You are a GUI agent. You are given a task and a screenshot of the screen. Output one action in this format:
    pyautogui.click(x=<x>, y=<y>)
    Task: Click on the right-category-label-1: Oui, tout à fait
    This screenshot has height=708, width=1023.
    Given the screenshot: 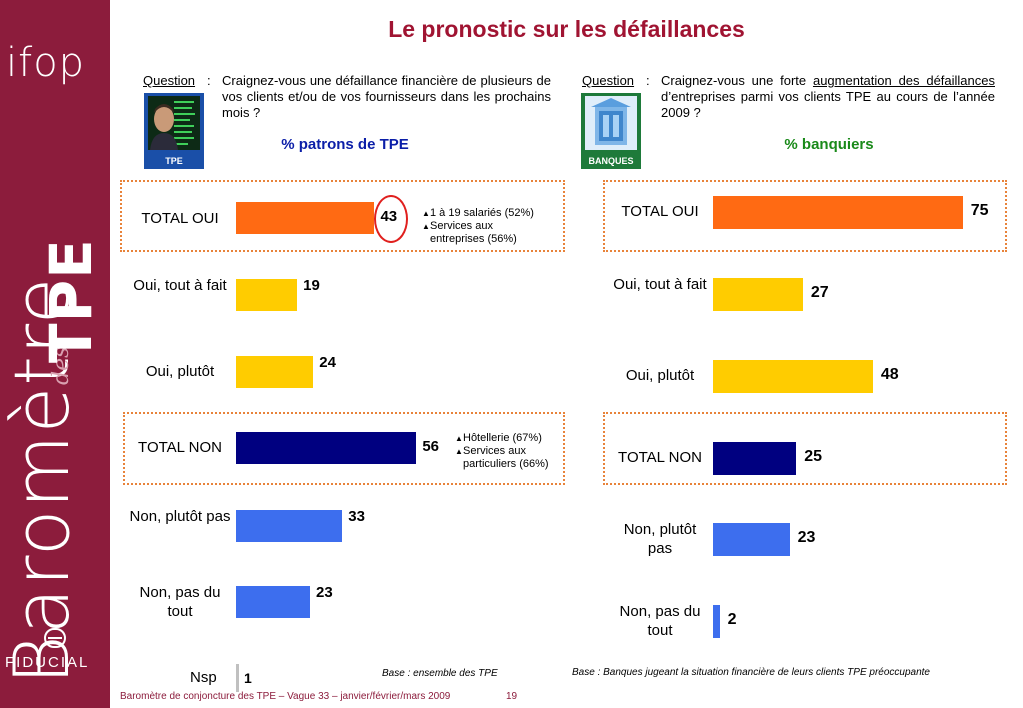 What is the action you would take?
    pyautogui.click(x=660, y=284)
    